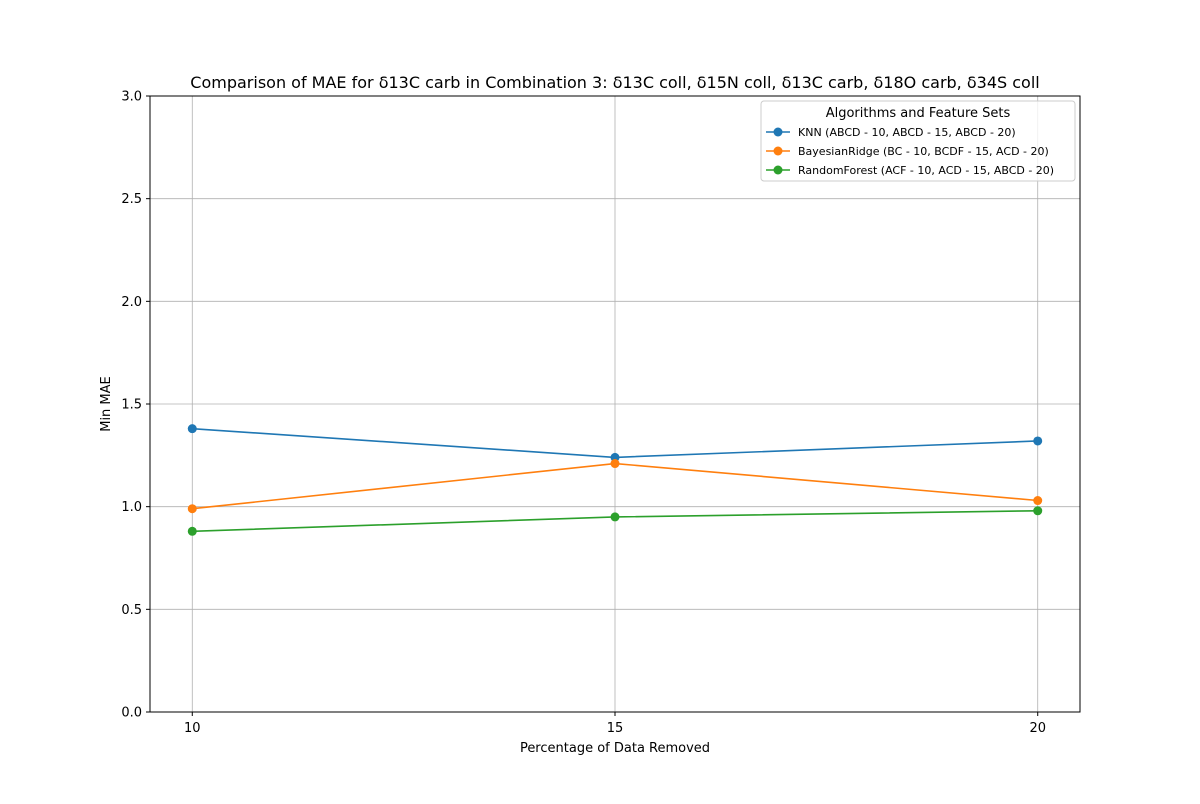  Describe the element at coordinates (192, 728) in the screenshot. I see `x-tick-label: 10` at that location.